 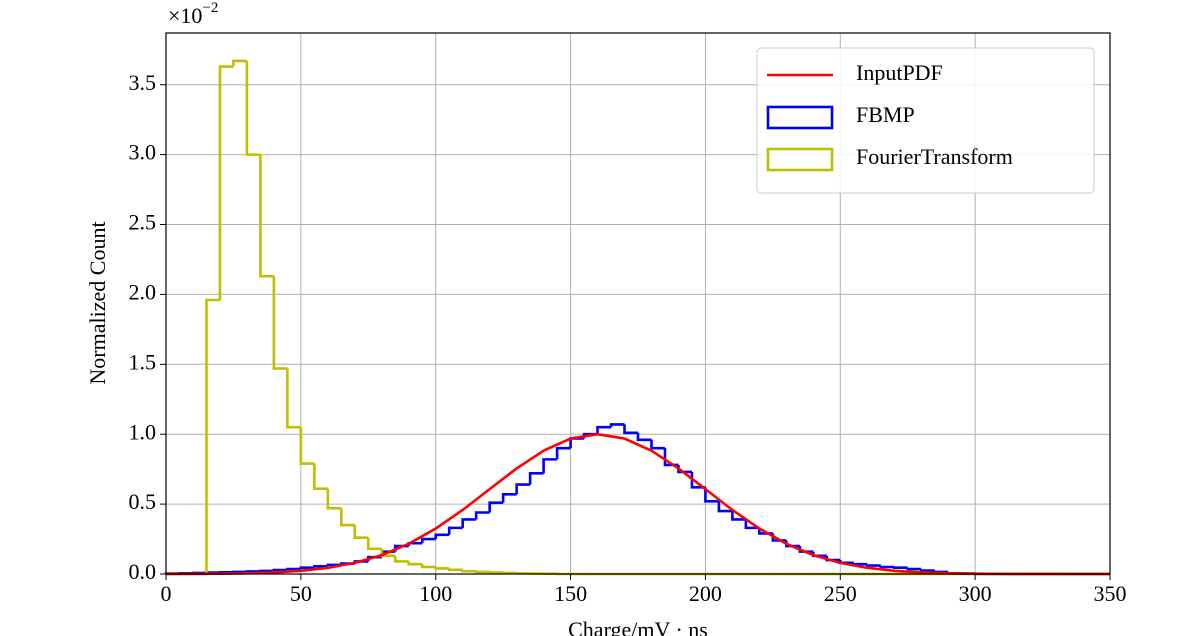 I want to click on x-tick-label: 200, so click(x=705, y=593).